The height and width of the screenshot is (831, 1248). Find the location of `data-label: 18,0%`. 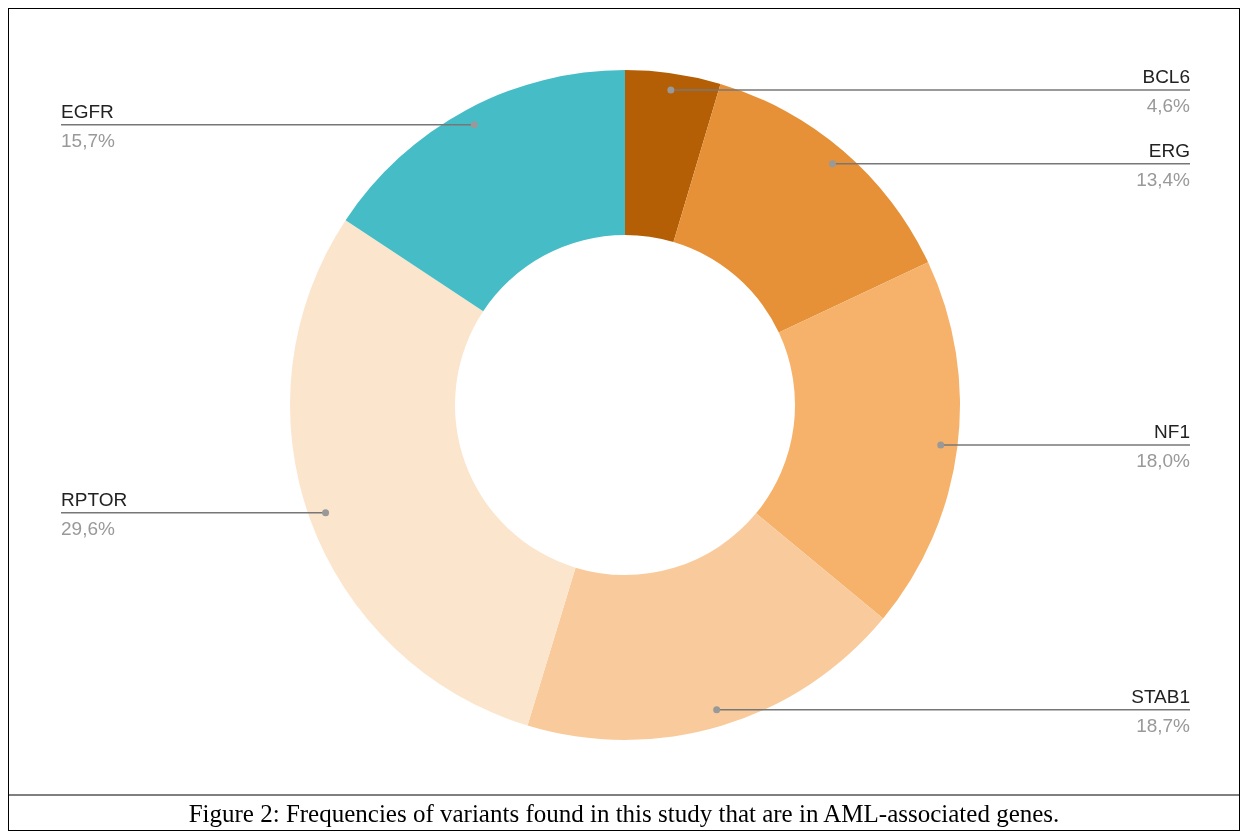

data-label: 18,0% is located at coordinates (1163, 460).